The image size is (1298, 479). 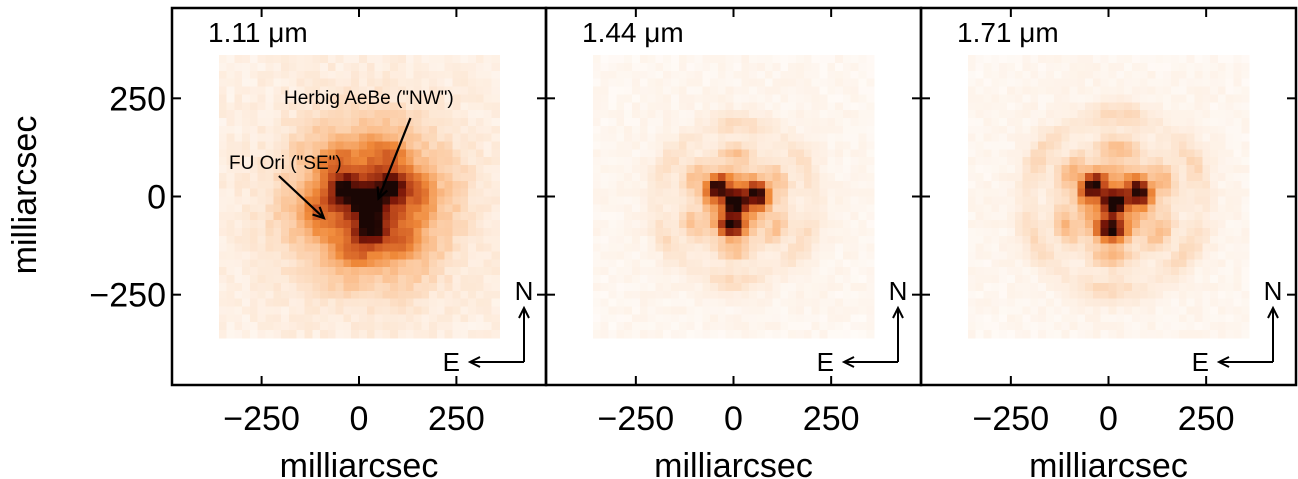 I want to click on annotation-label: FU Ori ("SE"), so click(x=285, y=163).